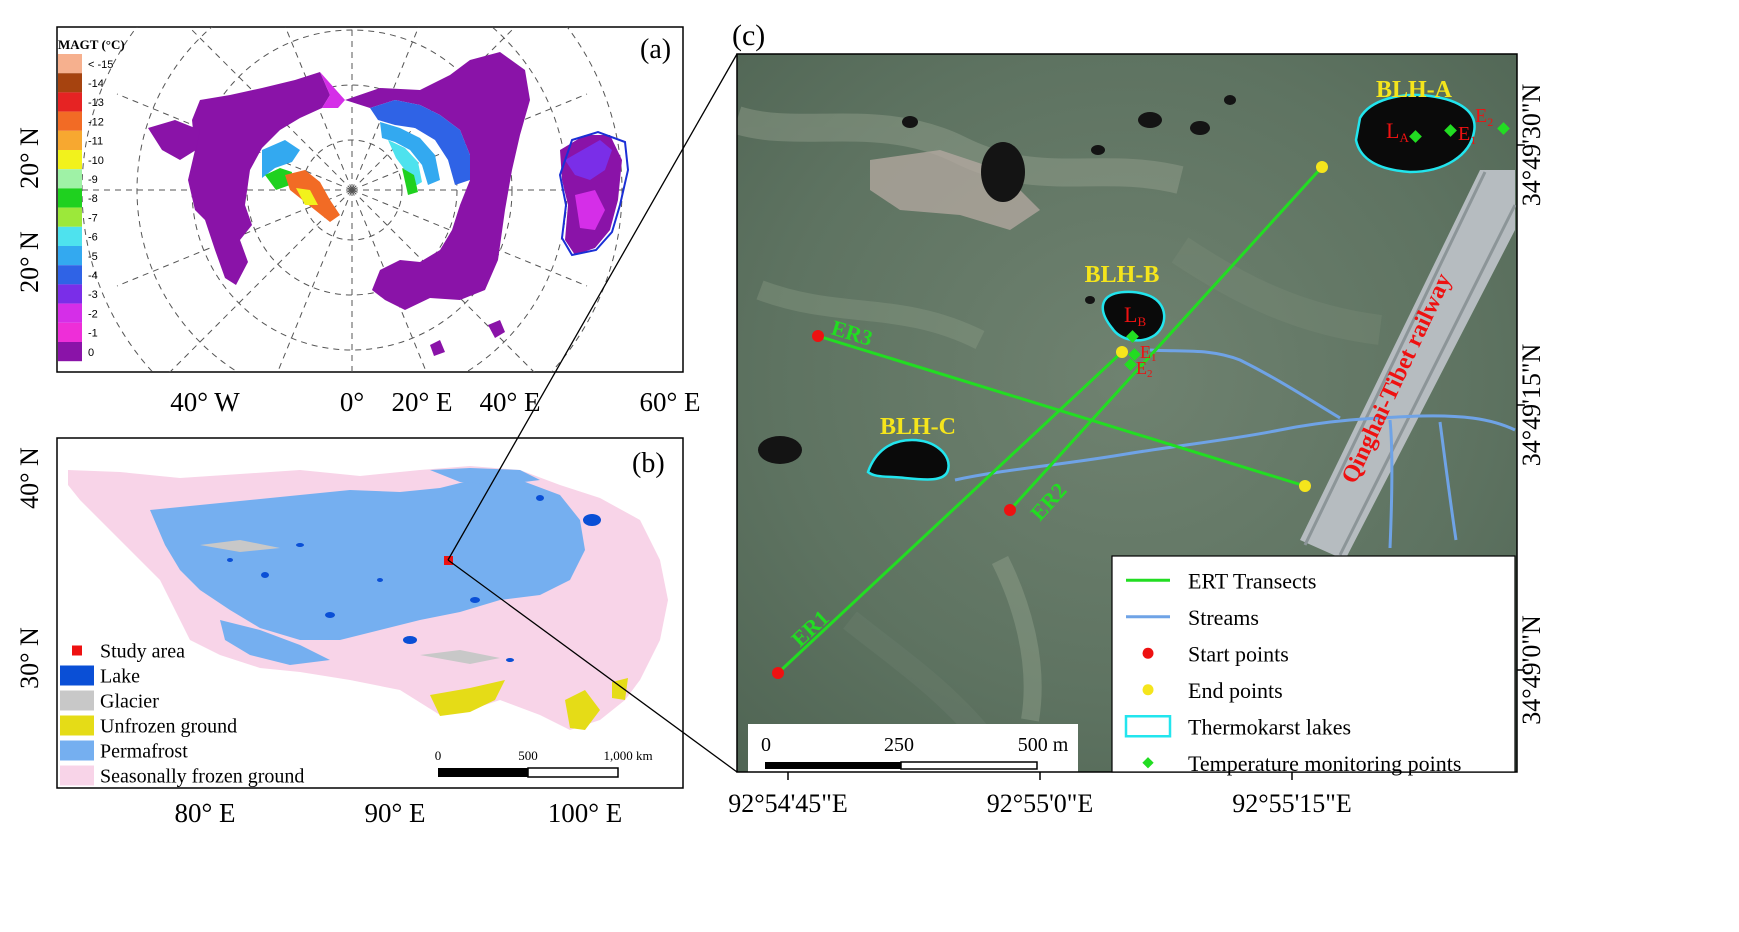  Describe the element at coordinates (1305, 486) in the screenshot. I see `end-point-er3` at that location.